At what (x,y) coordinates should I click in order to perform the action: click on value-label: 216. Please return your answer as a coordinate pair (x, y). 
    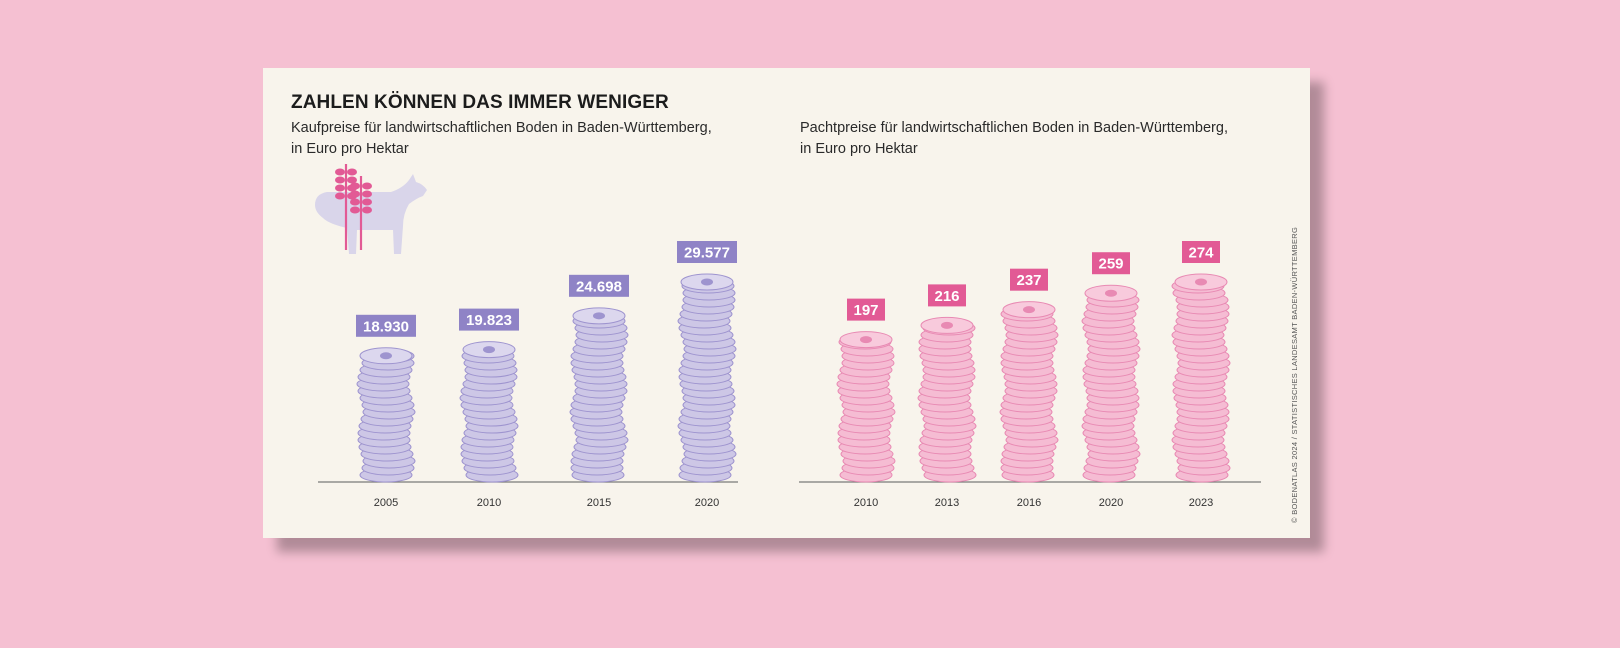
    Looking at the image, I should click on (946, 296).